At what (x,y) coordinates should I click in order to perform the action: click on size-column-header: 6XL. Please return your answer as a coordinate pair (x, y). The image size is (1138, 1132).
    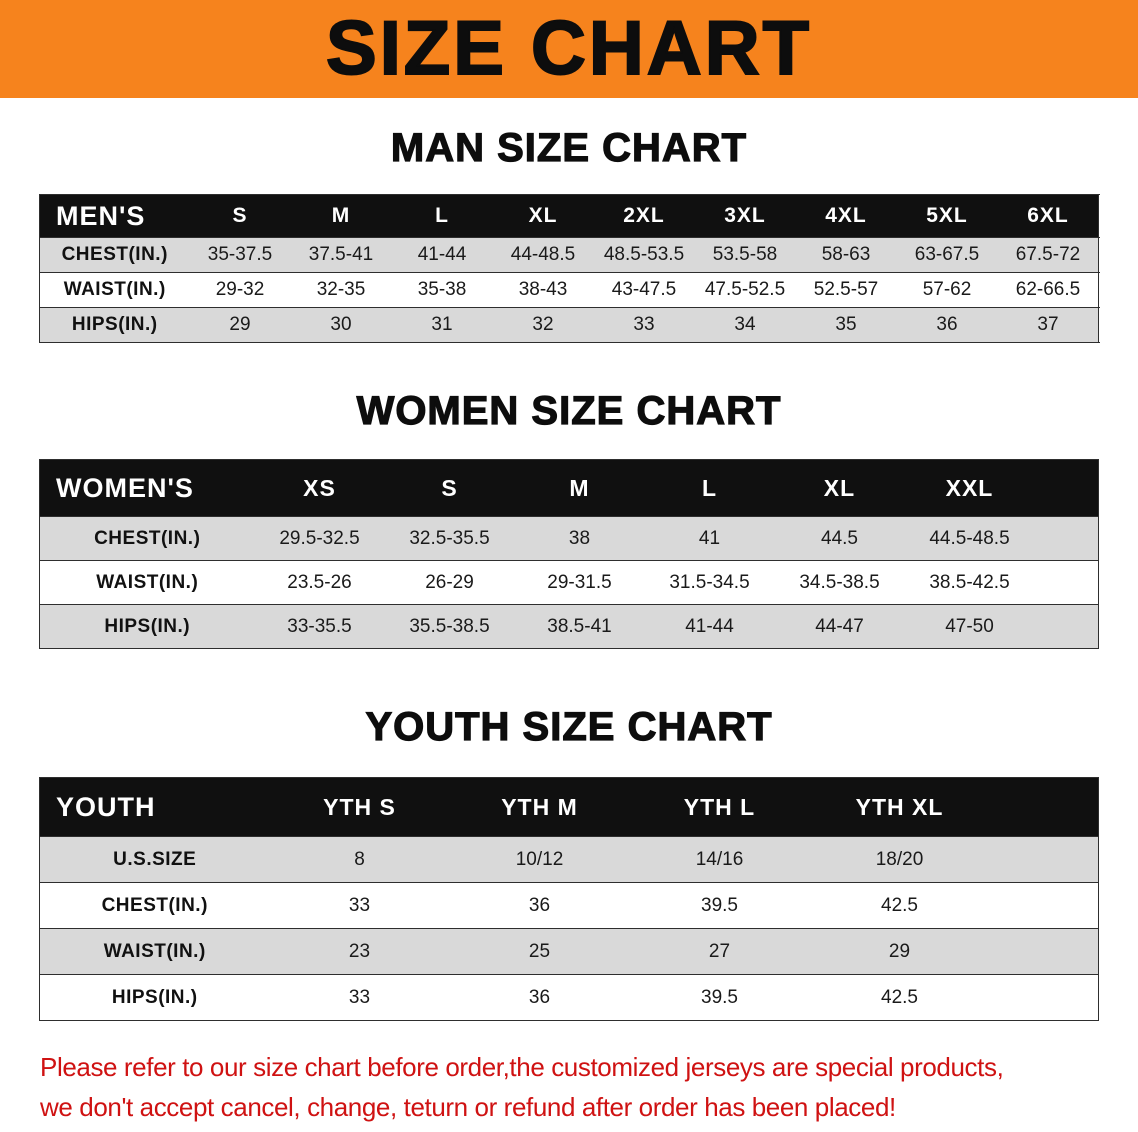
    Looking at the image, I should click on (1048, 216).